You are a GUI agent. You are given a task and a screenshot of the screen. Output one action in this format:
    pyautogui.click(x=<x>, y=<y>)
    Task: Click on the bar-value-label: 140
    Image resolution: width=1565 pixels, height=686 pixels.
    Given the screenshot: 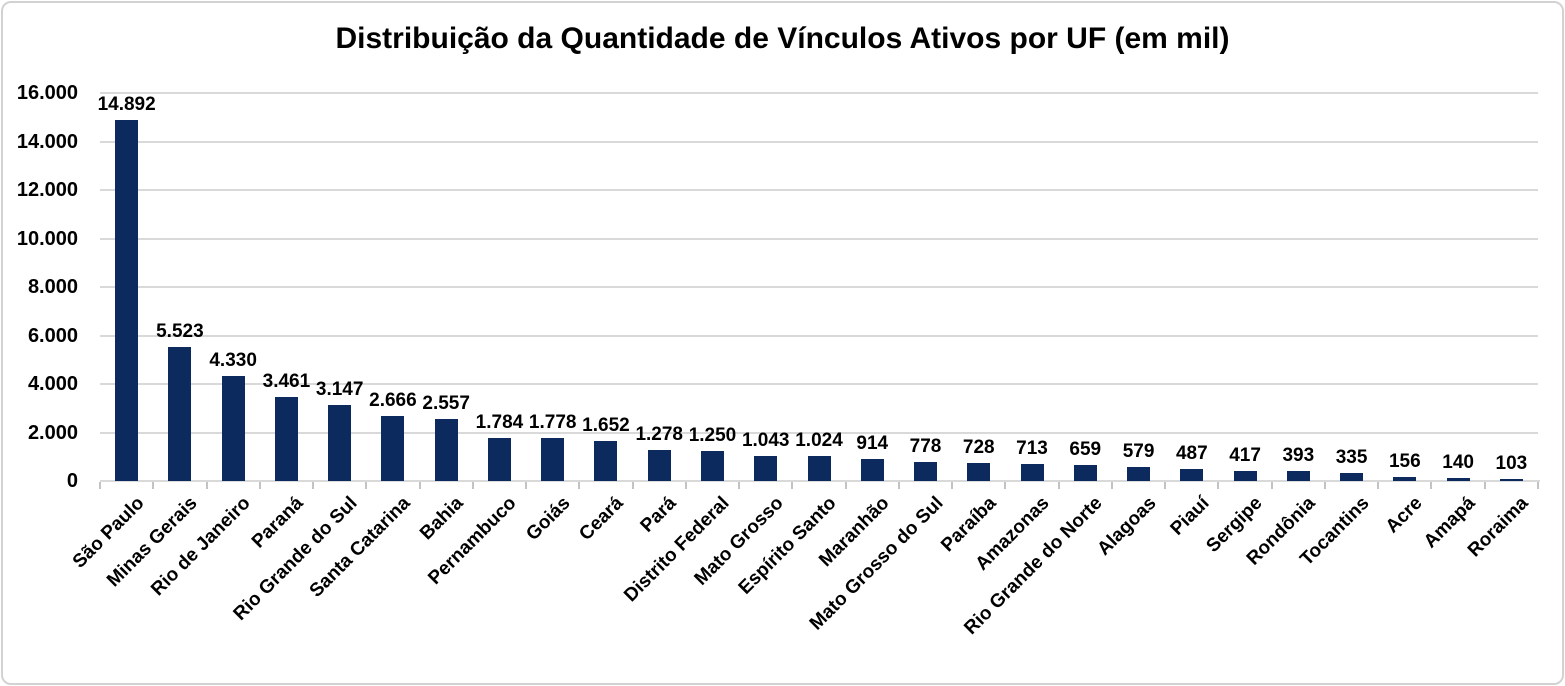 What is the action you would take?
    pyautogui.click(x=1458, y=462)
    